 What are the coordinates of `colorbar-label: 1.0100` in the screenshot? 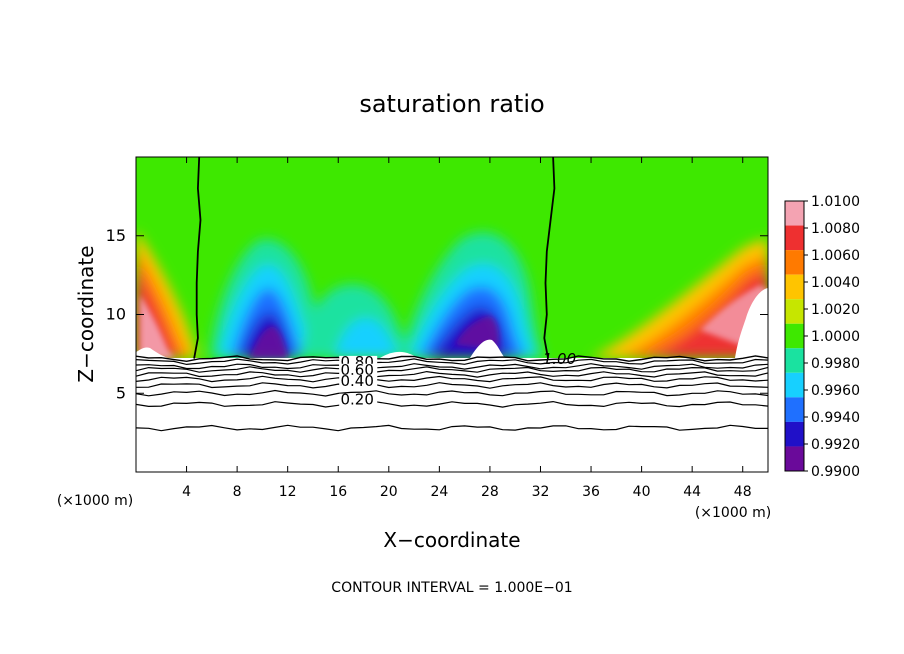 It's located at (835, 202).